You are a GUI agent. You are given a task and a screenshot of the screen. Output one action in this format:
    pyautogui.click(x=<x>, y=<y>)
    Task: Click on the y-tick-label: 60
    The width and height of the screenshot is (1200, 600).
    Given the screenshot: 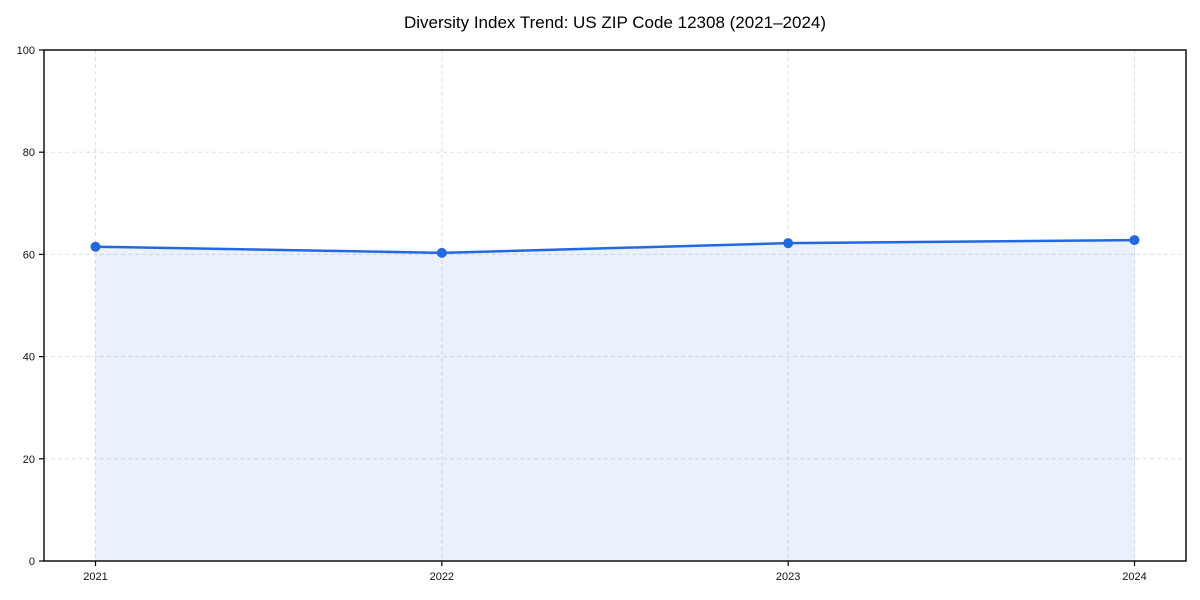 What is the action you would take?
    pyautogui.click(x=29, y=255)
    